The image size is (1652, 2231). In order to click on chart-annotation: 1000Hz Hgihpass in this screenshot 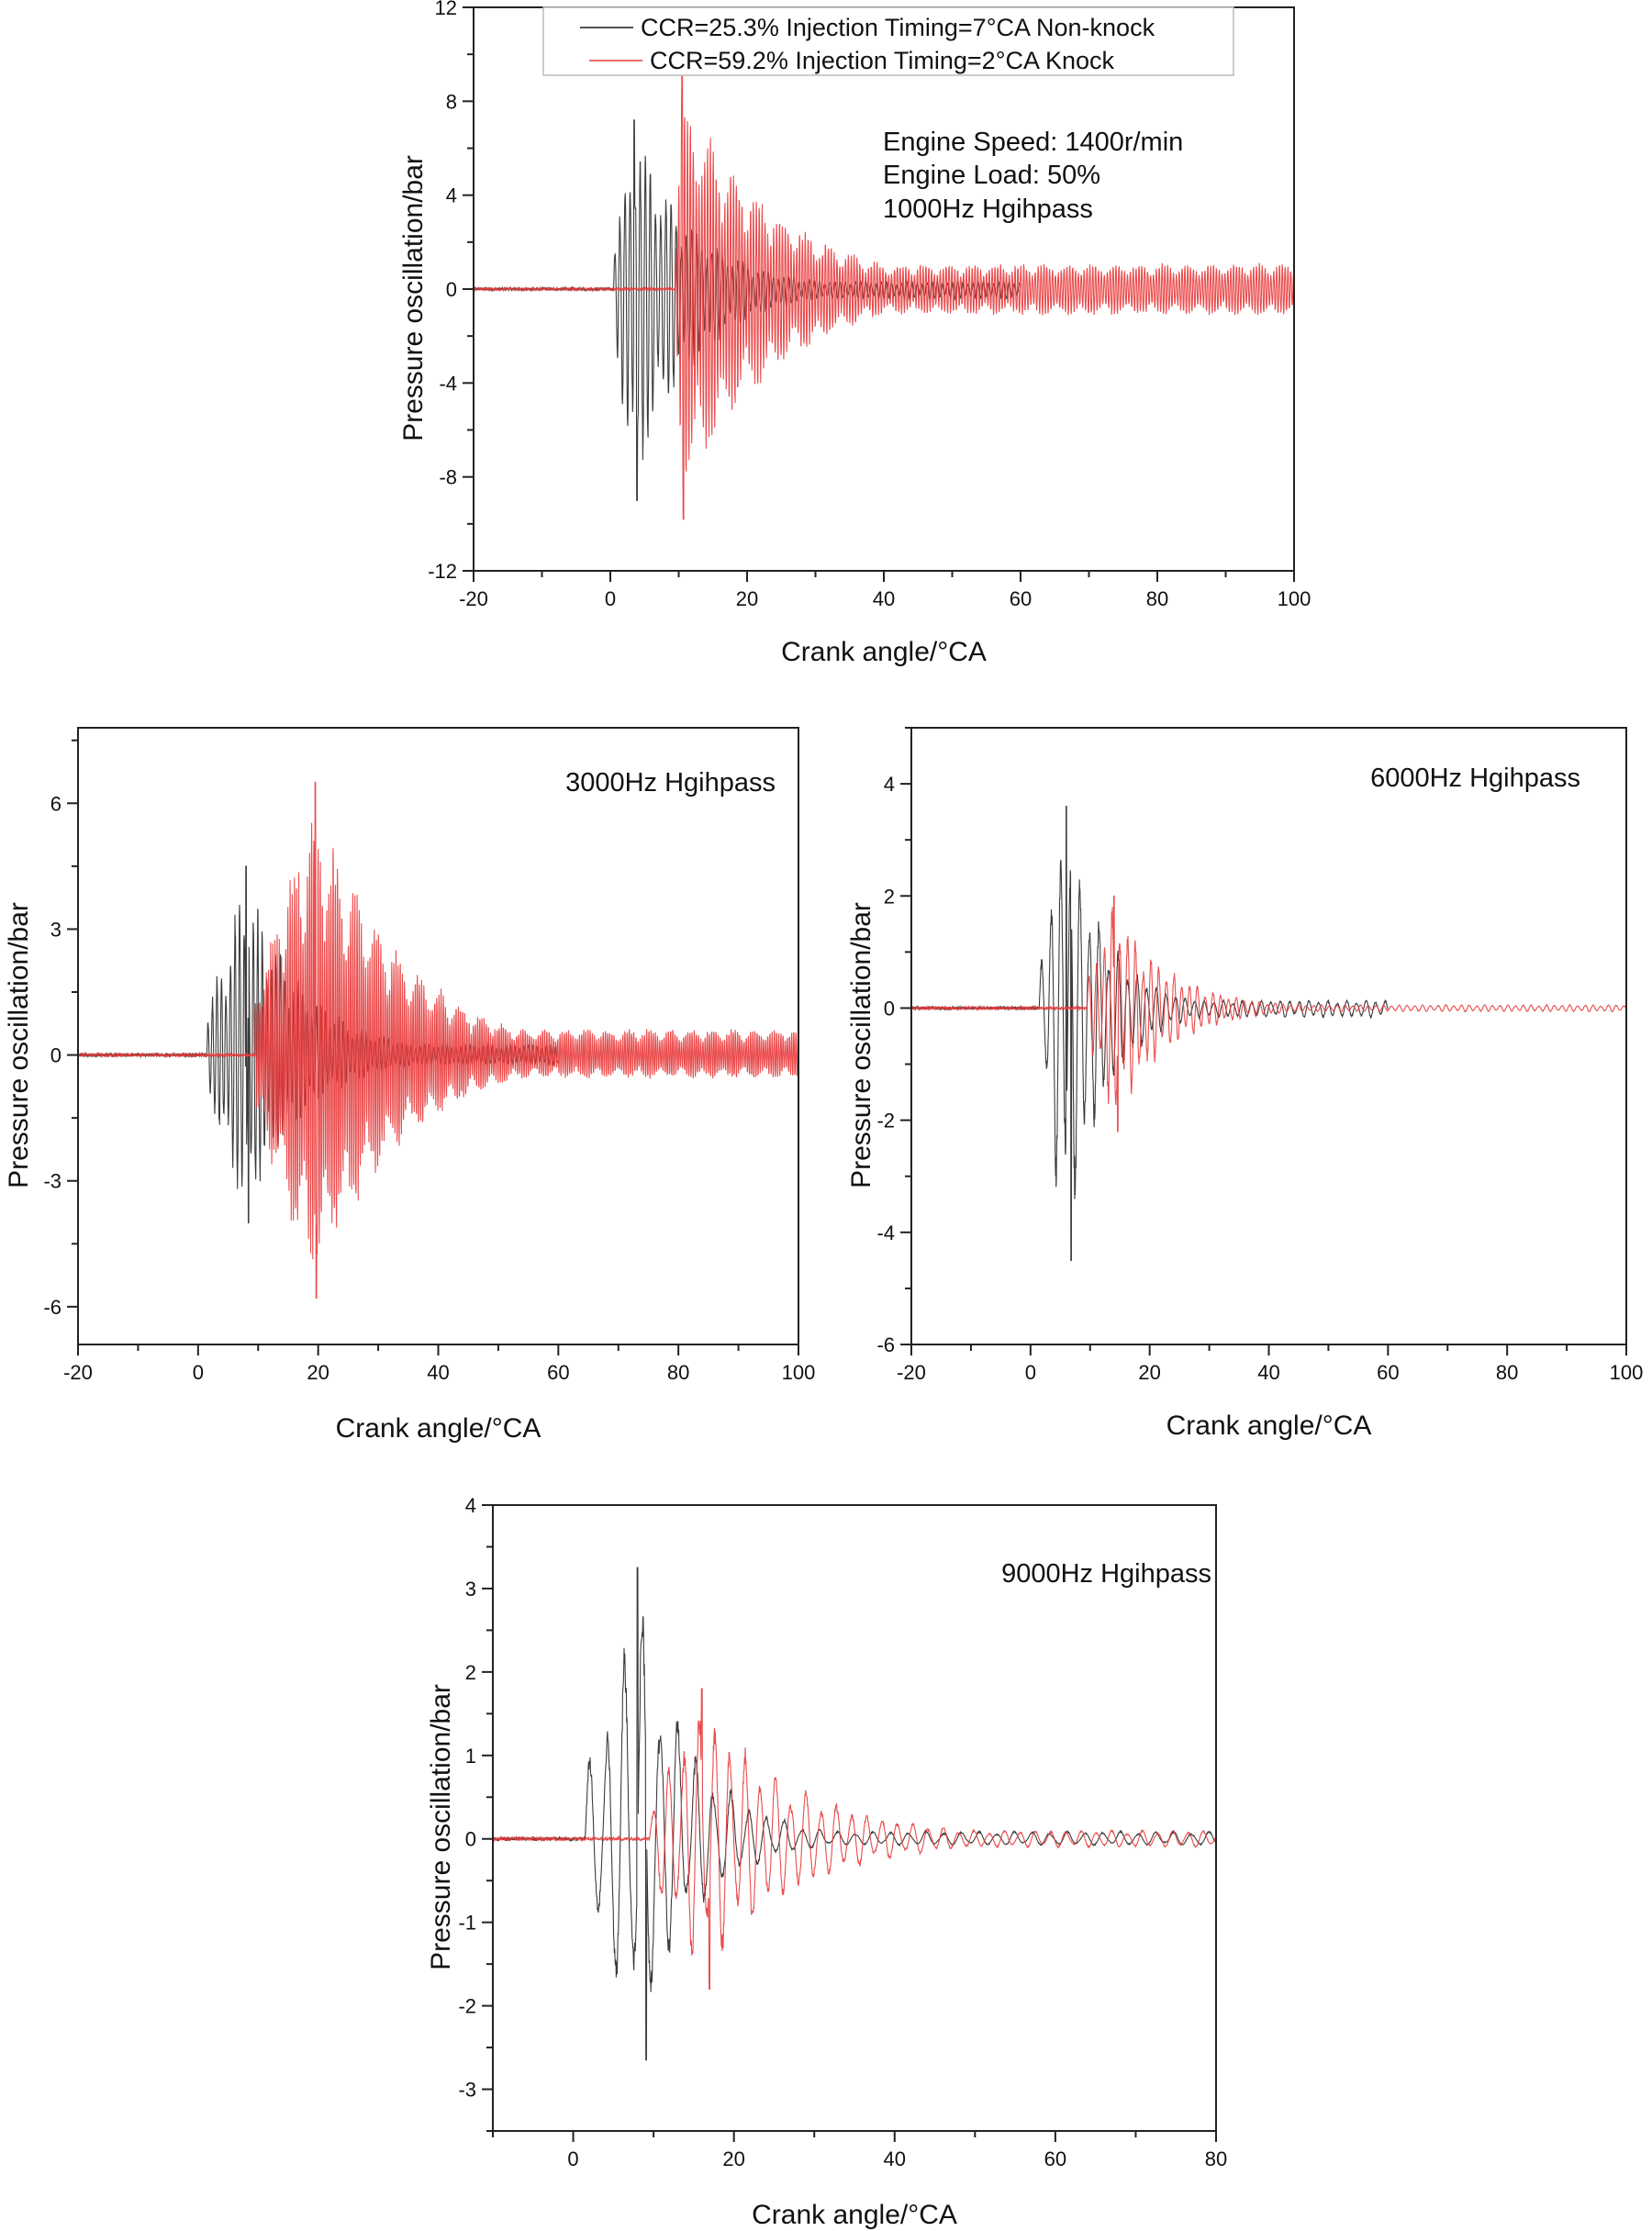, I will do `click(988, 210)`.